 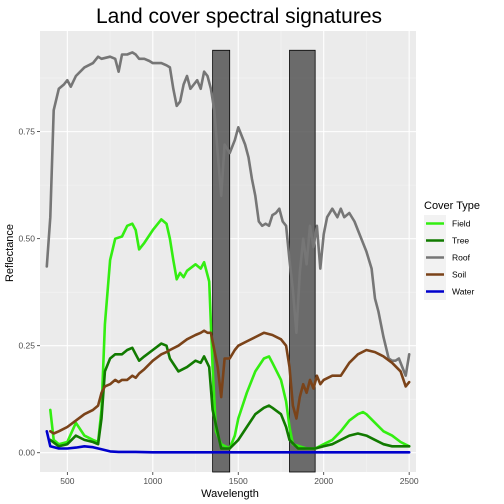 I want to click on legend-items: Field Tree Roof Soil Water, so click(x=449, y=257).